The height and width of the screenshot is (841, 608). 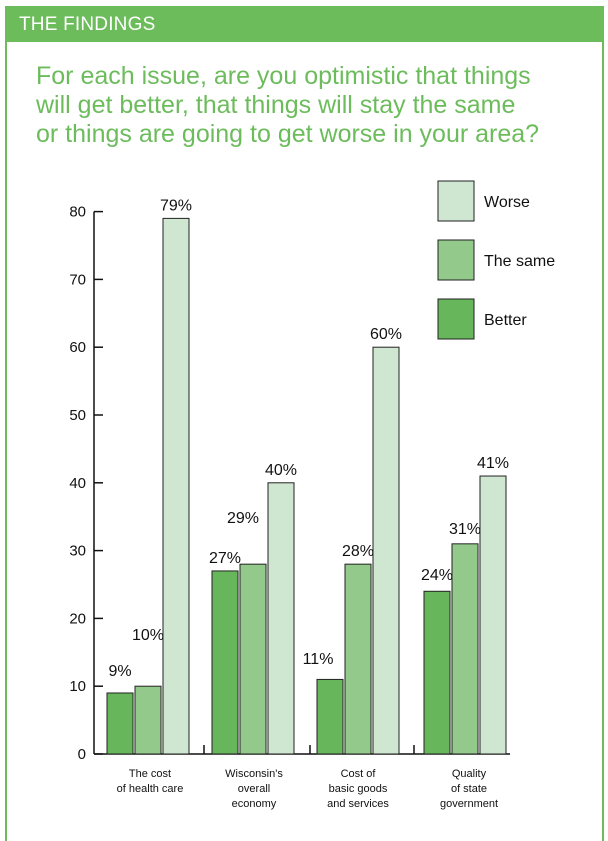 I want to click on category-label-3-line-2: basic goods, so click(x=358, y=789).